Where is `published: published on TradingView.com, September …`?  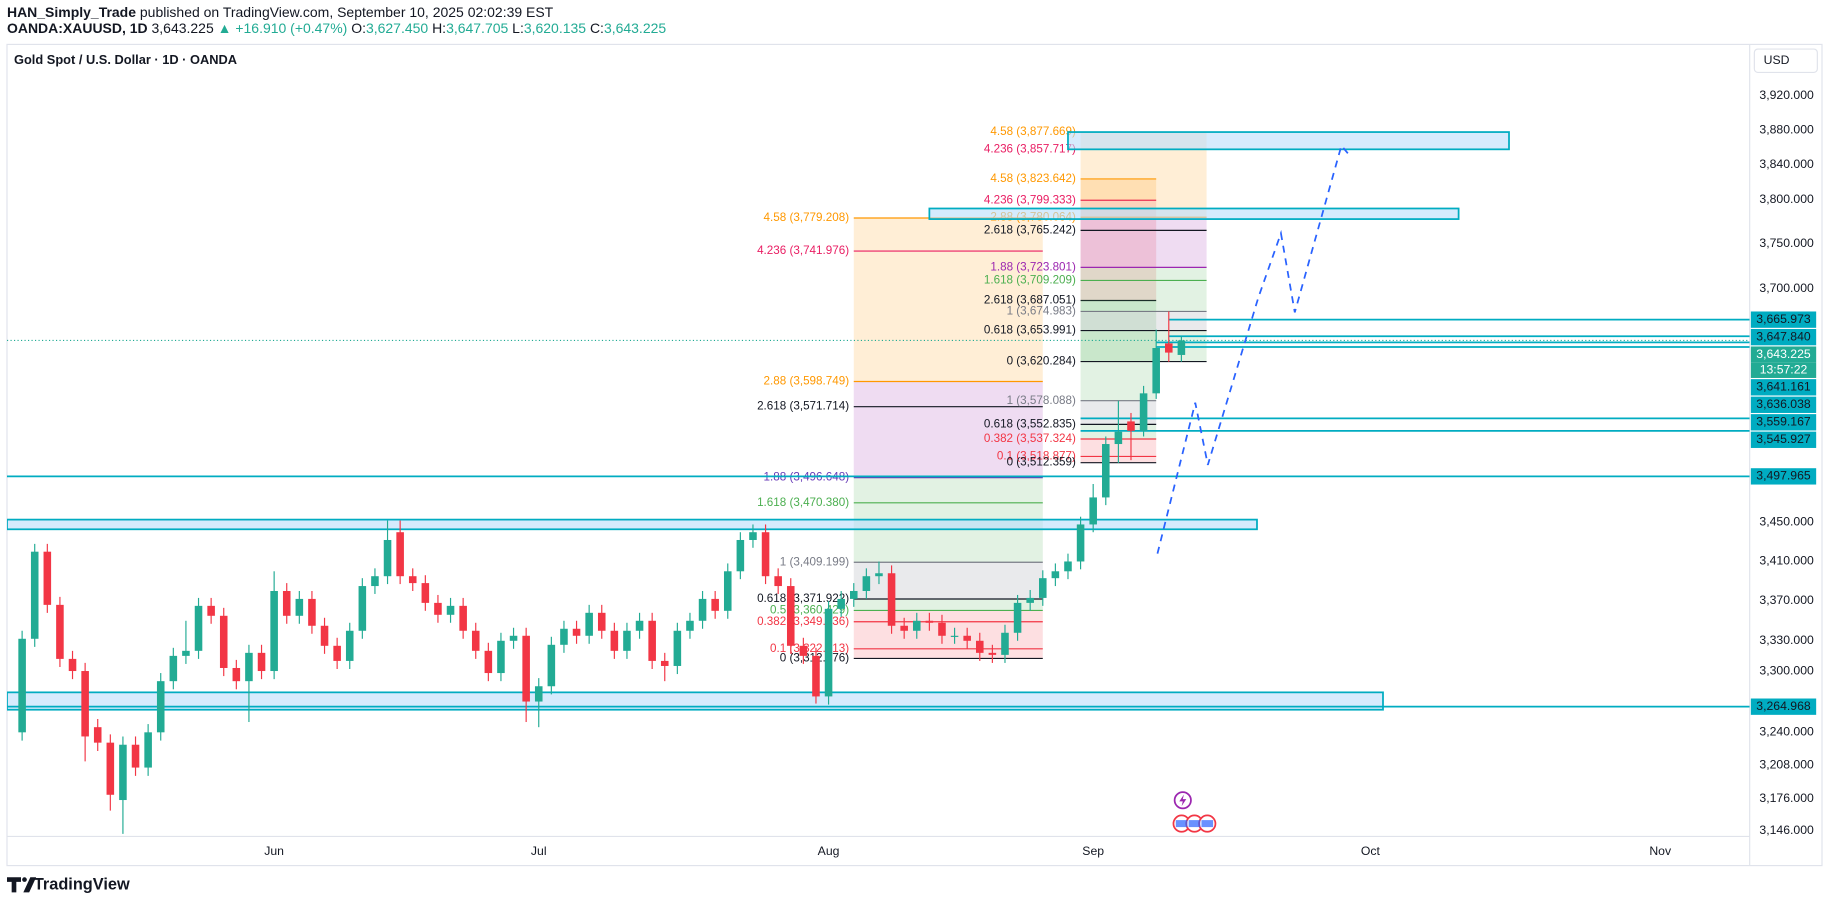
published: published on TradingView.com, September … is located at coordinates (345, 12).